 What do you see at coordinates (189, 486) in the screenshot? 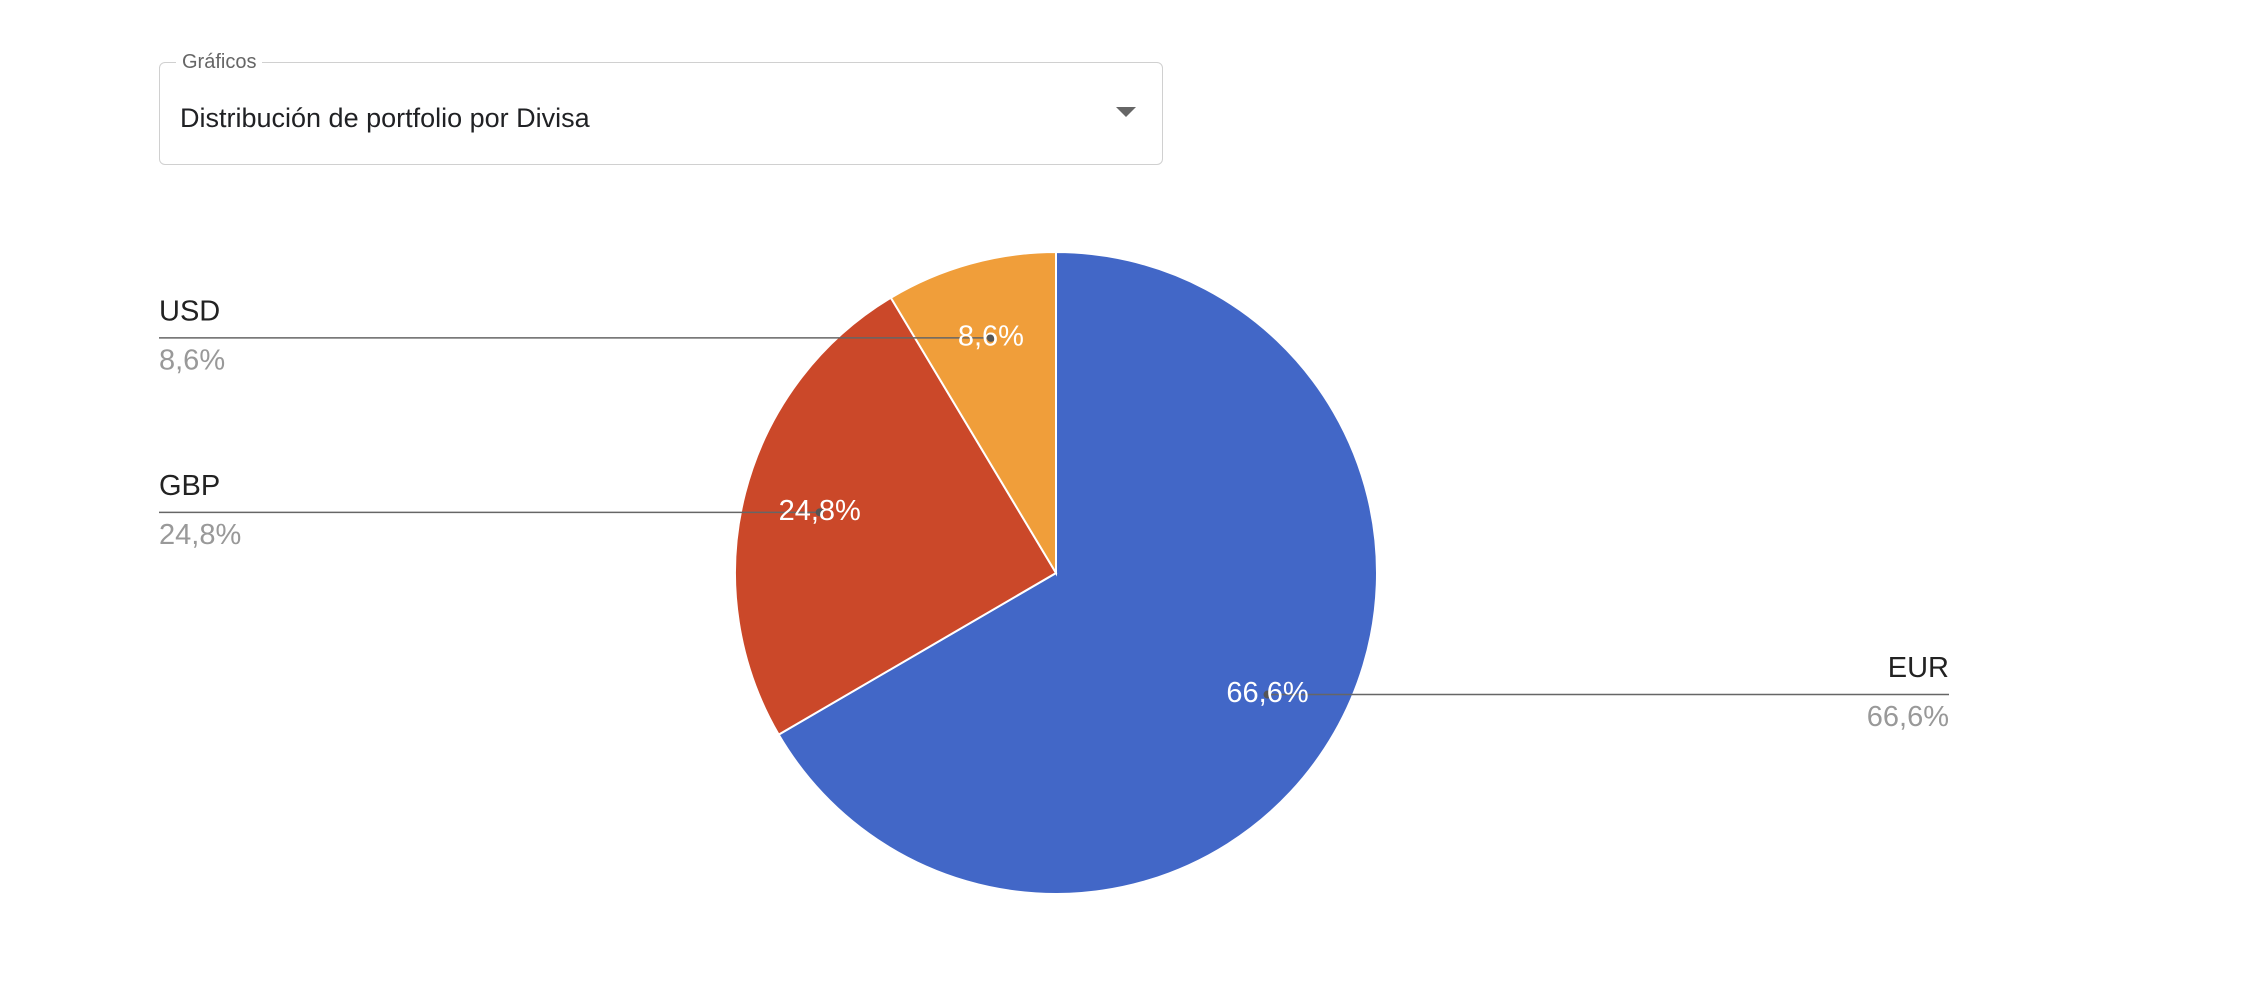
I see `legend-name: GBP` at bounding box center [189, 486].